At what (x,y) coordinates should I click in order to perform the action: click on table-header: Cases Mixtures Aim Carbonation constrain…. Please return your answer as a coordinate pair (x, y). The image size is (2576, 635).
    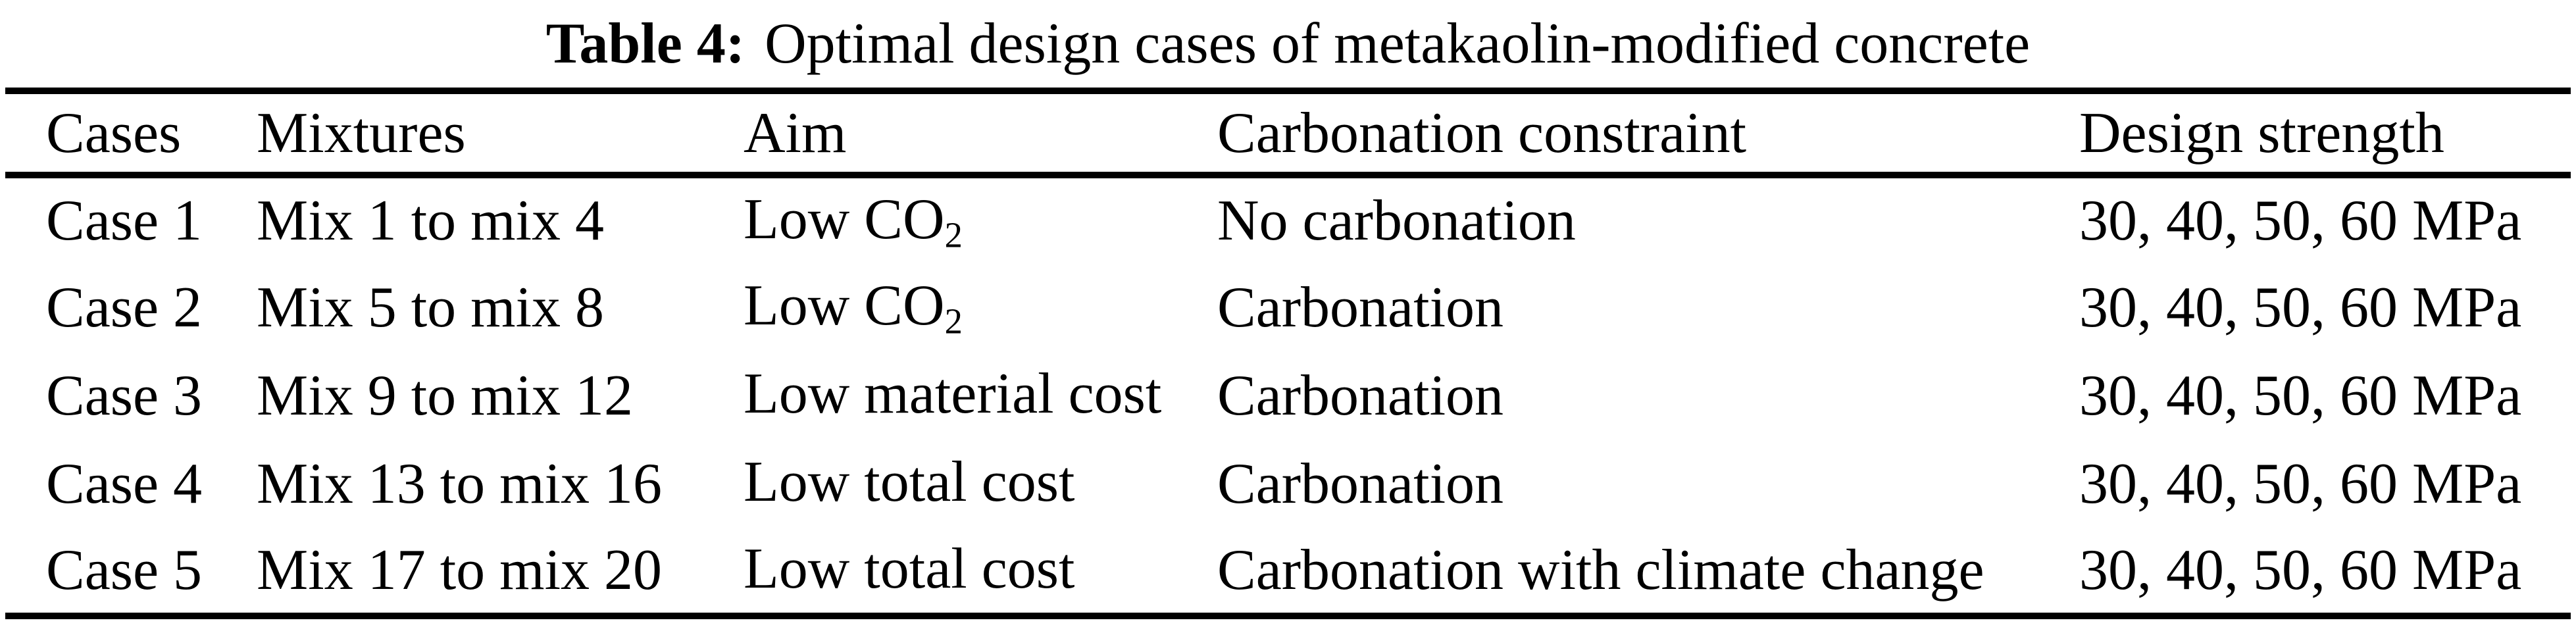
    Looking at the image, I should click on (1288, 133).